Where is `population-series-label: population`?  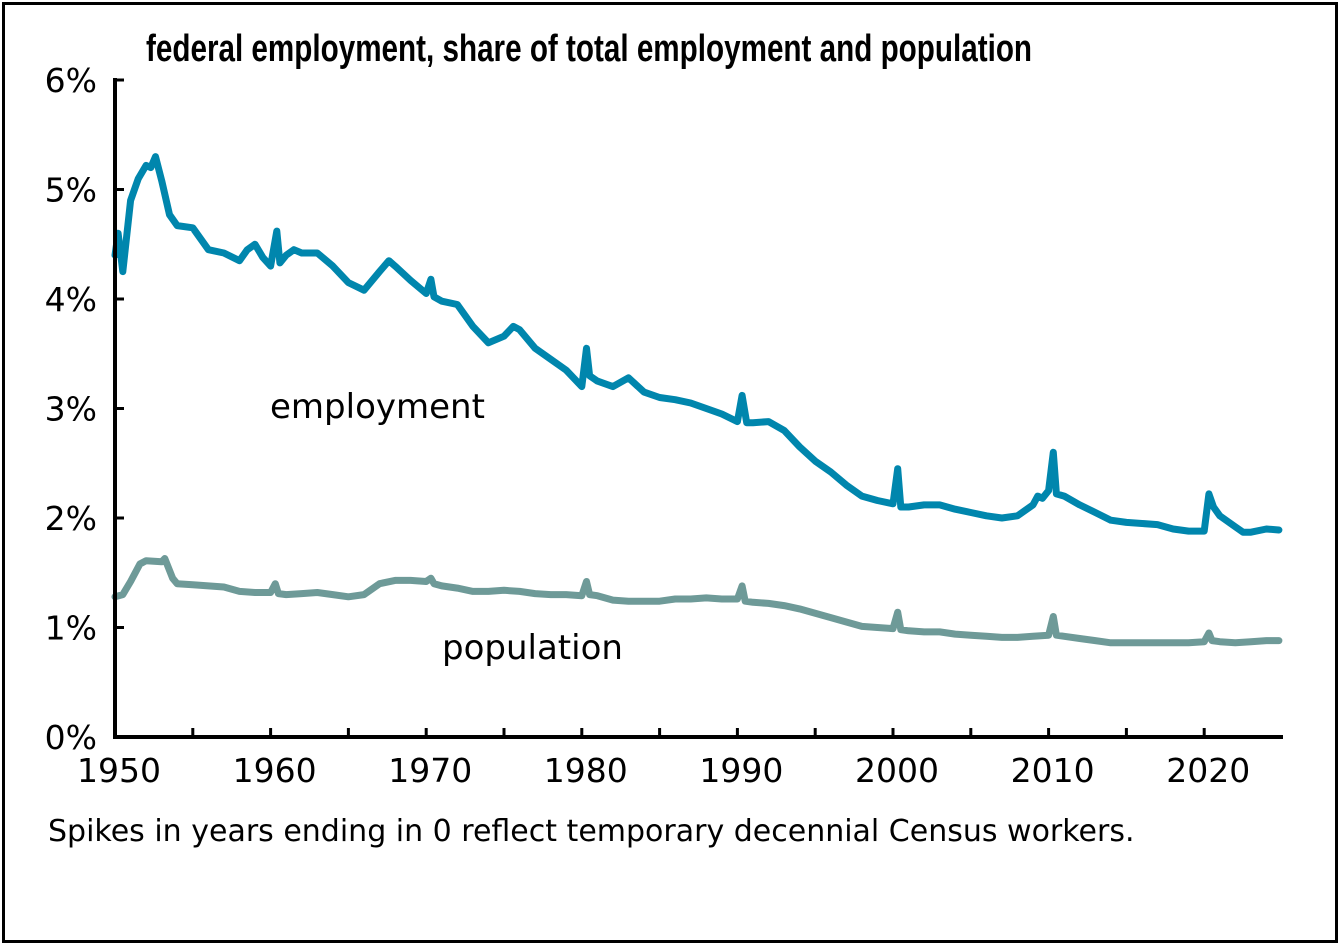 population-series-label: population is located at coordinates (532, 648).